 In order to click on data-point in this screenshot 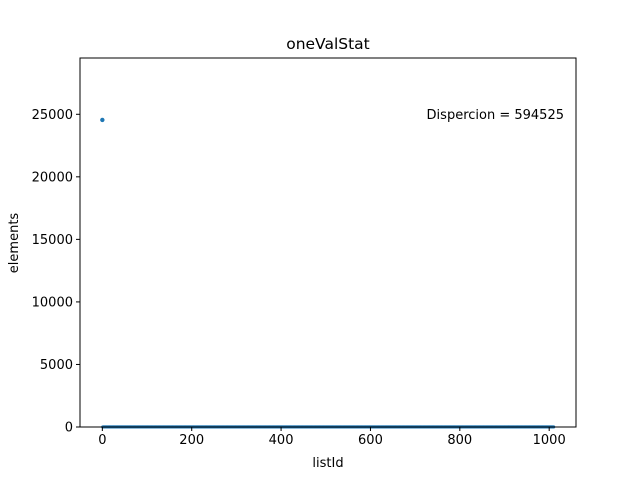, I will do `click(102, 120)`.